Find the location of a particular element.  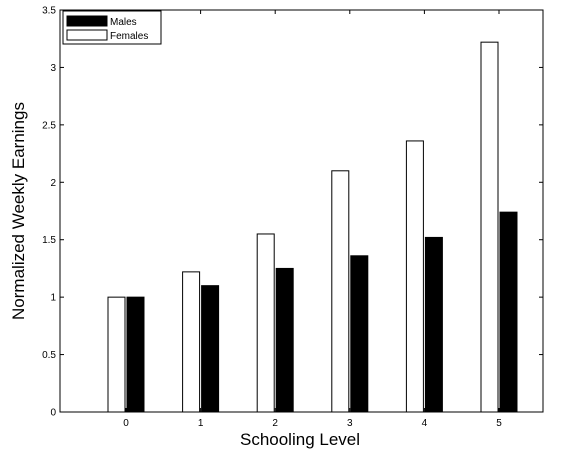

x-tick-label-5: 5 is located at coordinates (499, 423).